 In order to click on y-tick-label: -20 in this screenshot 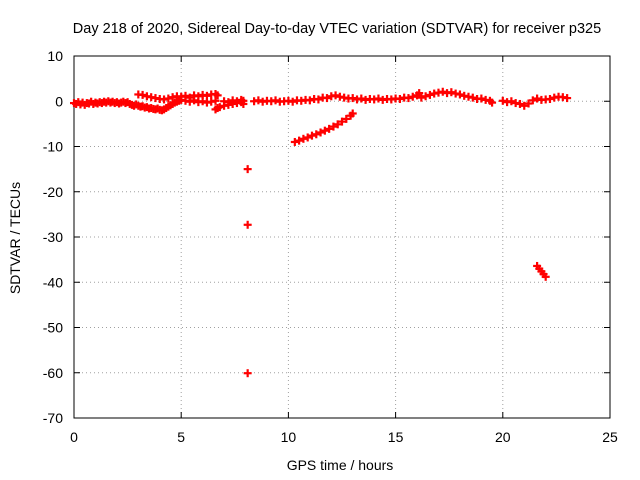, I will do `click(53, 192)`.